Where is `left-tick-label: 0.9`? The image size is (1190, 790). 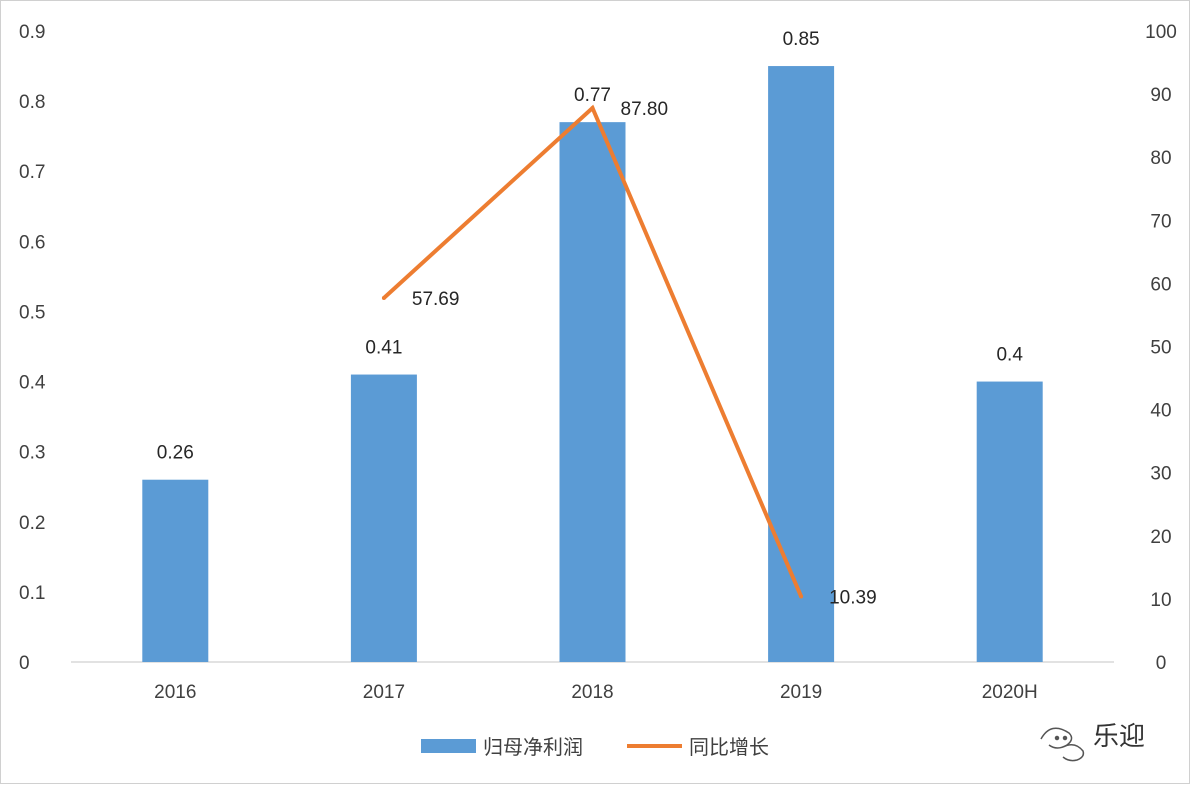
left-tick-label: 0.9 is located at coordinates (32, 32).